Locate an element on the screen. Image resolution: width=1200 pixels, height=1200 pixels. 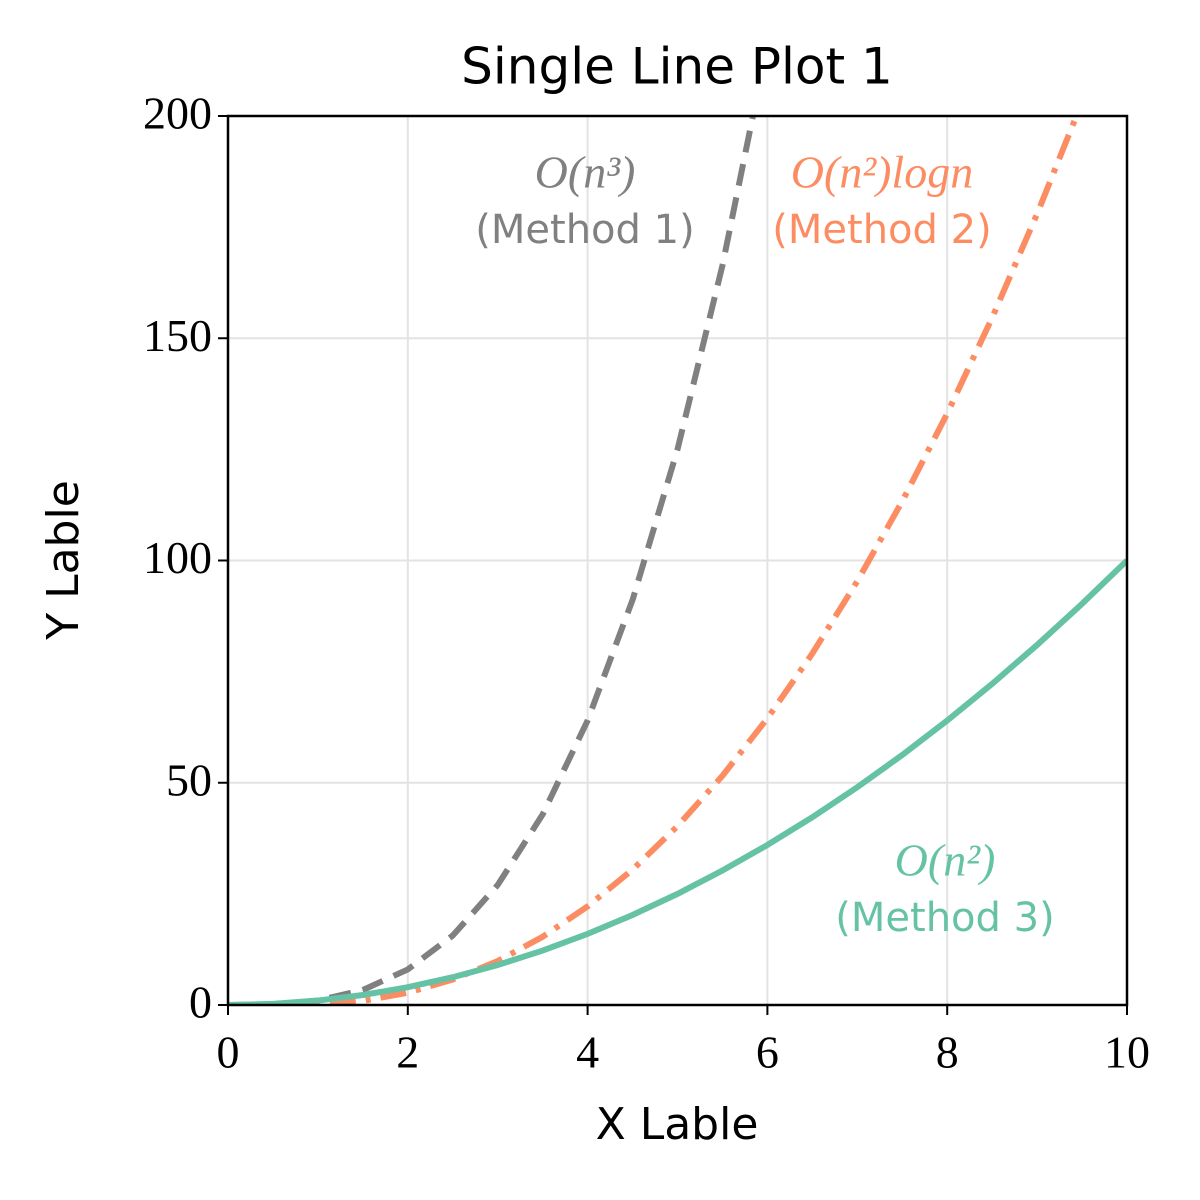
x-tick-label: 10 is located at coordinates (1127, 1052).